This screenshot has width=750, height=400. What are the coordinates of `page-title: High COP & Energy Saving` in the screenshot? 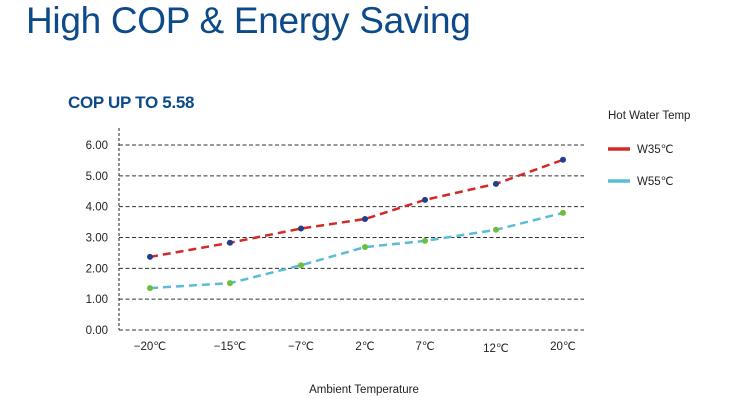 It's located at (248, 20).